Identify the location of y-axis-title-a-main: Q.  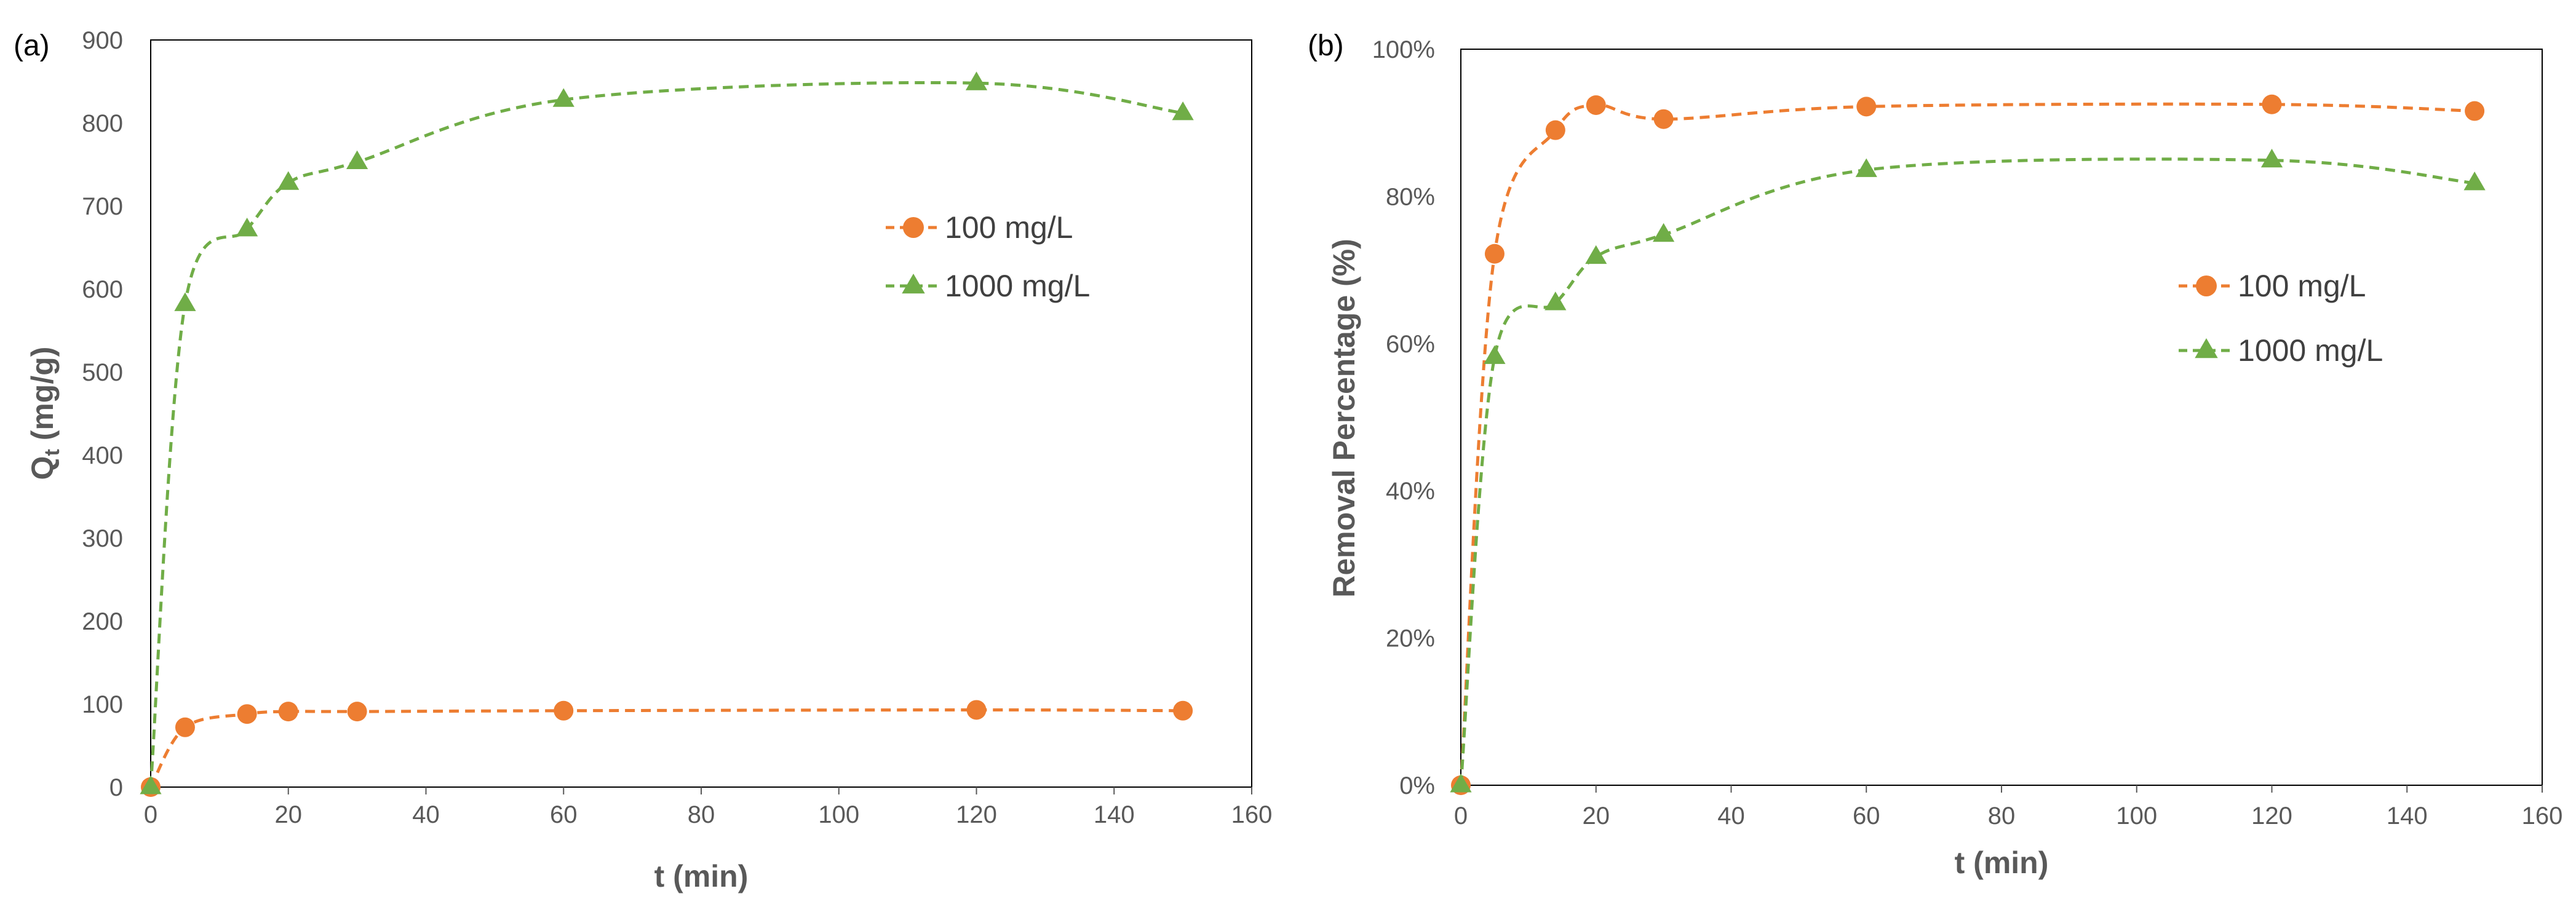
(42, 468).